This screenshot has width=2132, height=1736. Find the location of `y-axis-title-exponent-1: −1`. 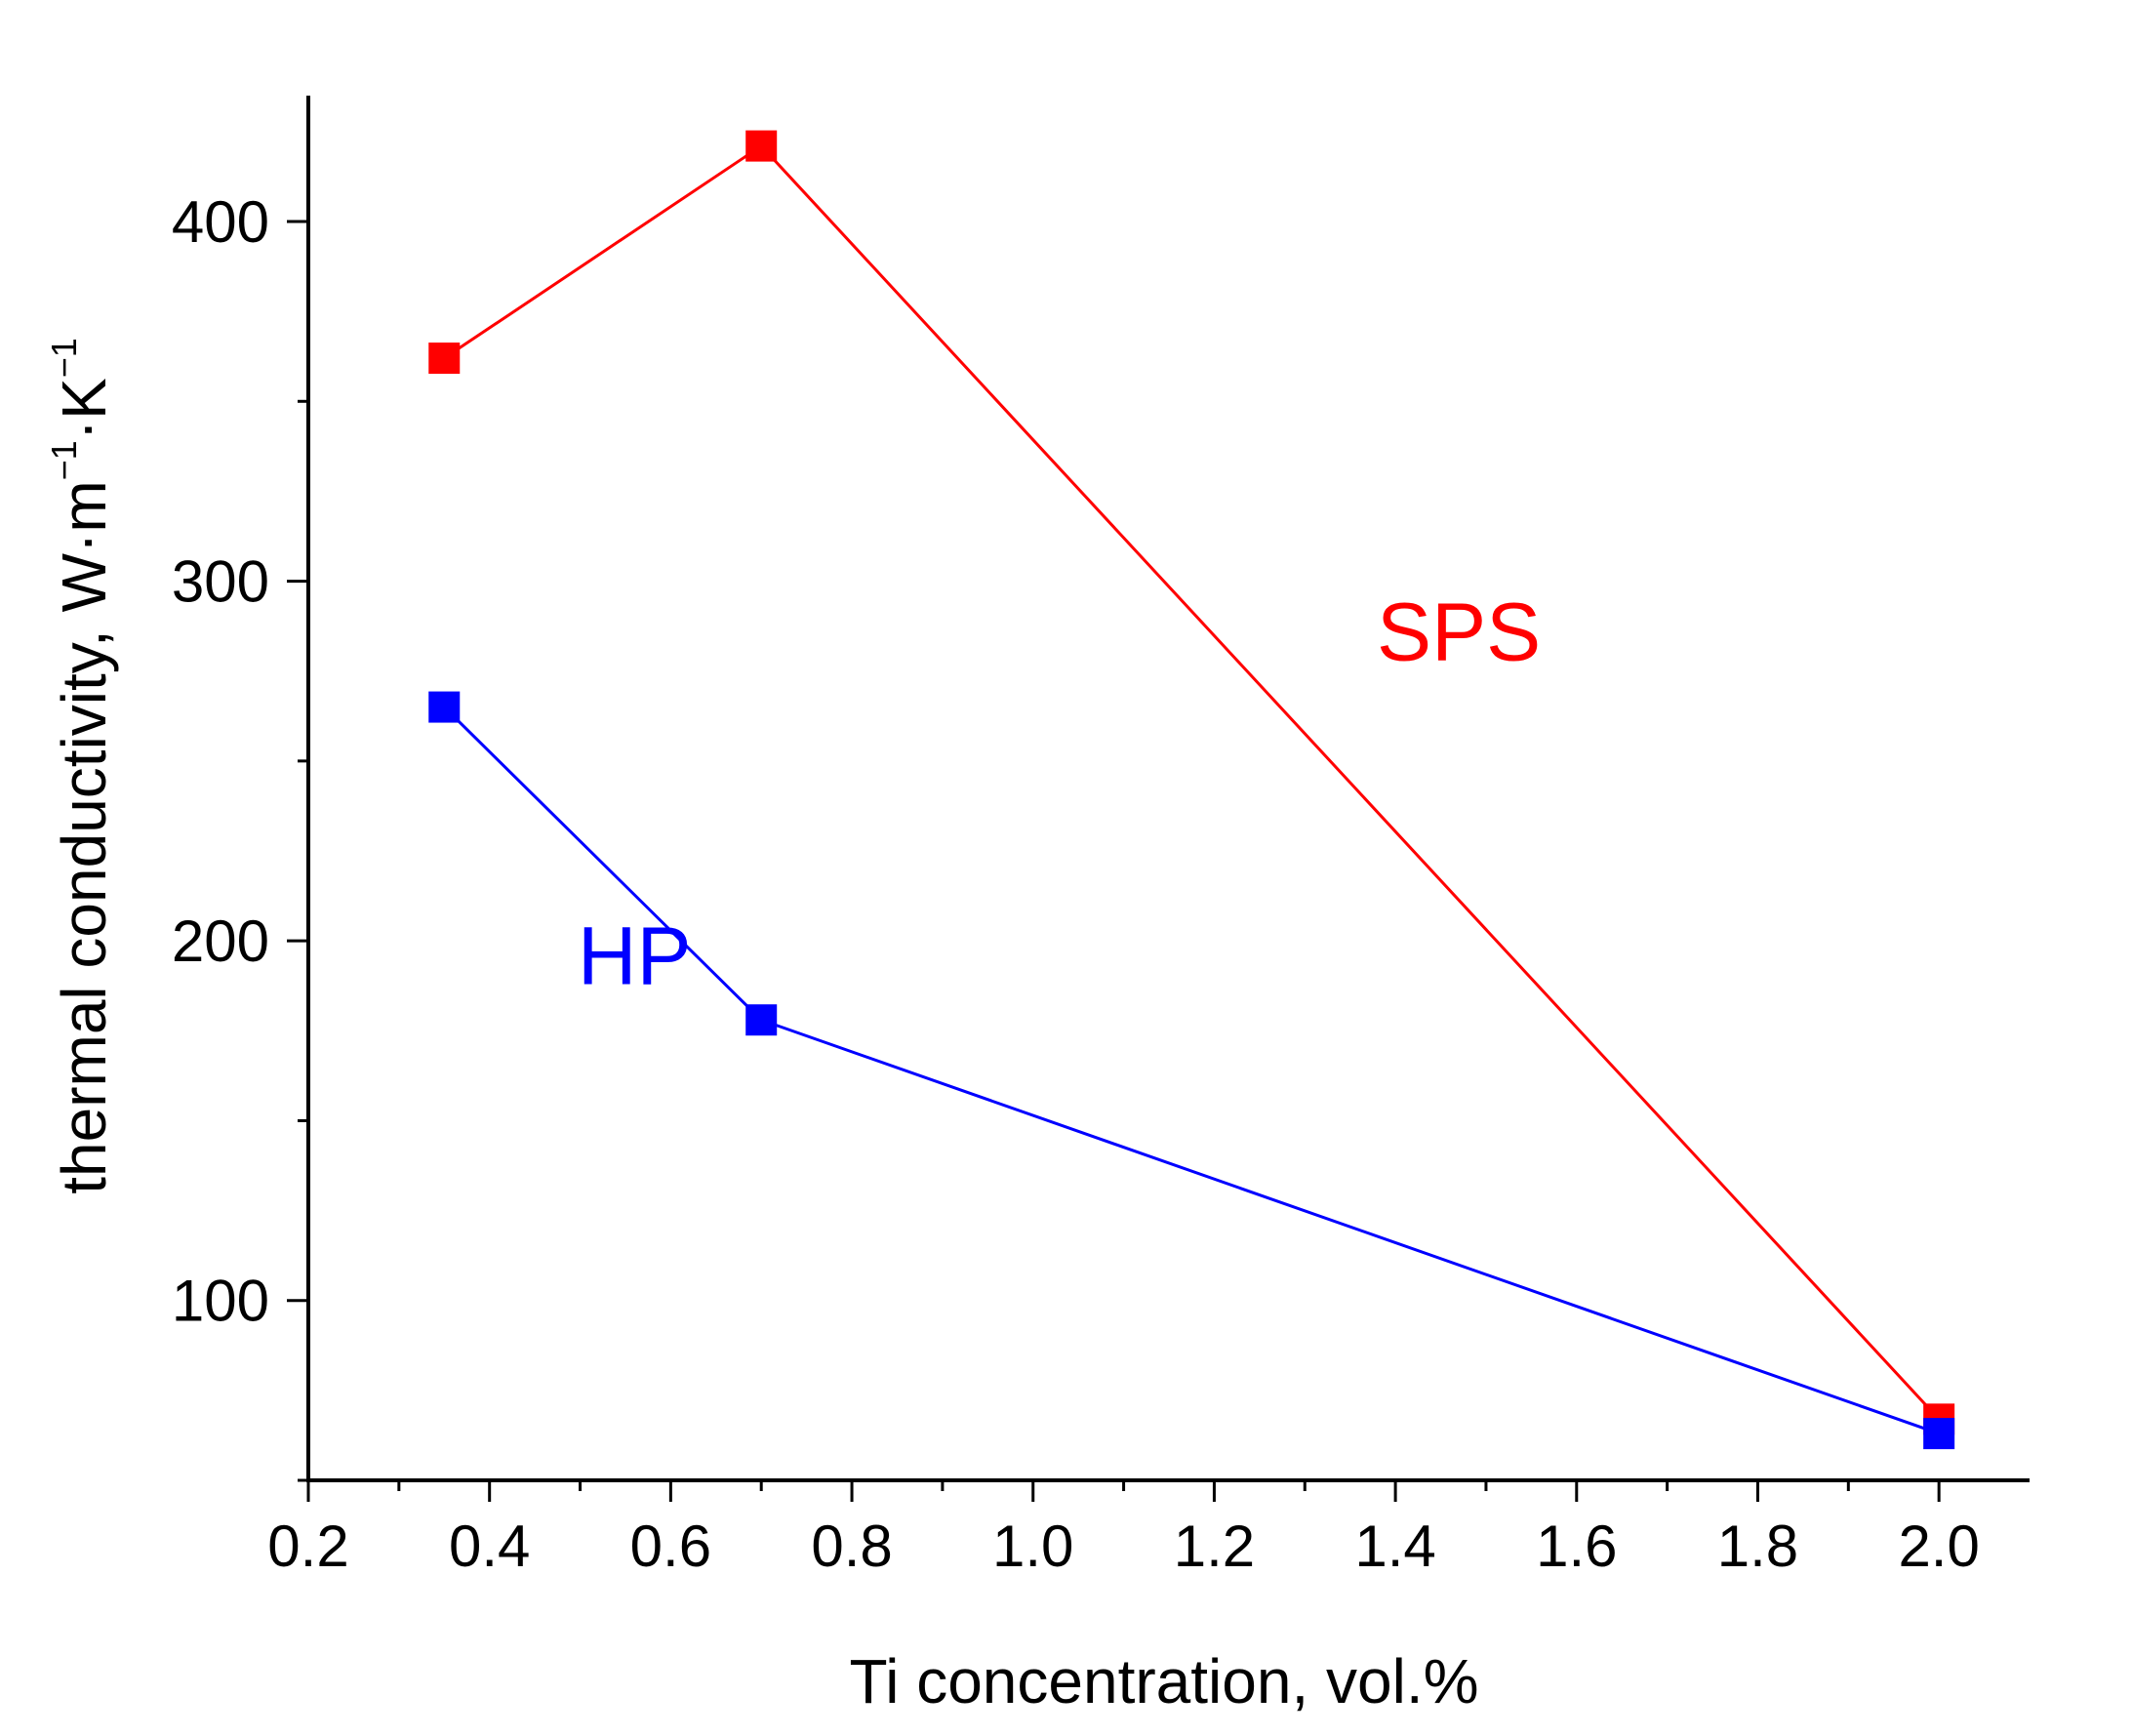

y-axis-title-exponent-1: −1 is located at coordinates (64, 460).